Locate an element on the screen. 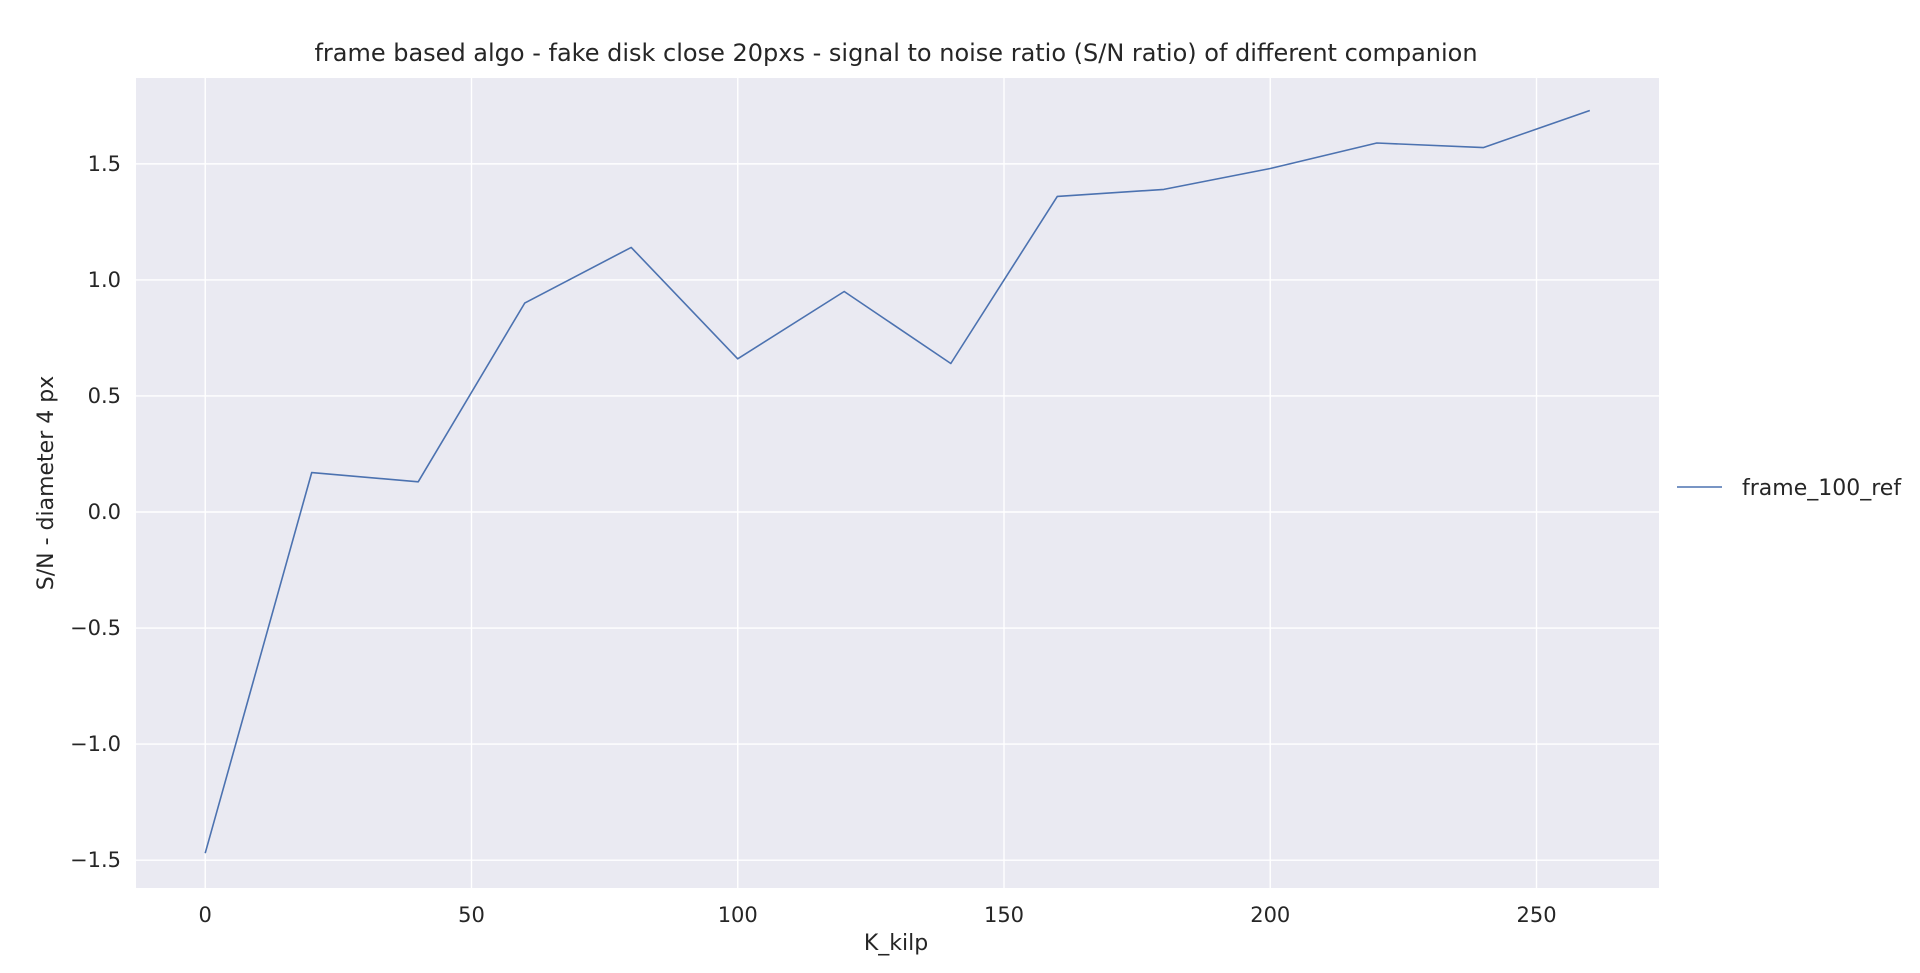 Image resolution: width=1920 pixels, height=973 pixels. x-tick-label: 0 is located at coordinates (205, 915).